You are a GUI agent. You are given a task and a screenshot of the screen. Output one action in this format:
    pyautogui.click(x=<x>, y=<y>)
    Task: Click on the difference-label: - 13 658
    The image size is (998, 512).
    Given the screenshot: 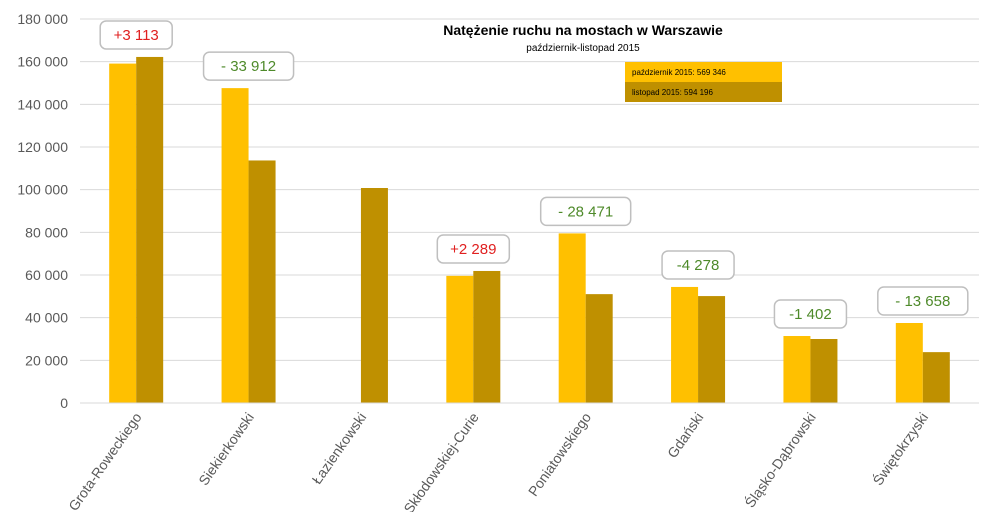 What is the action you would take?
    pyautogui.click(x=922, y=301)
    